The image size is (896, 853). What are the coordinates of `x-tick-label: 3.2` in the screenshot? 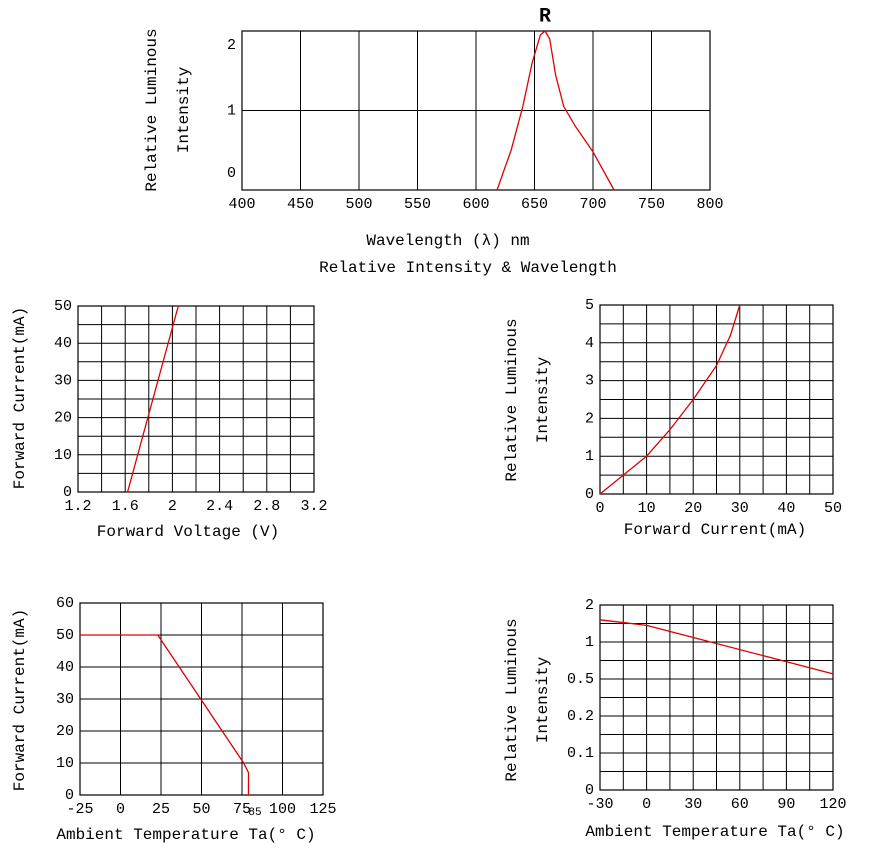 It's located at (313, 506).